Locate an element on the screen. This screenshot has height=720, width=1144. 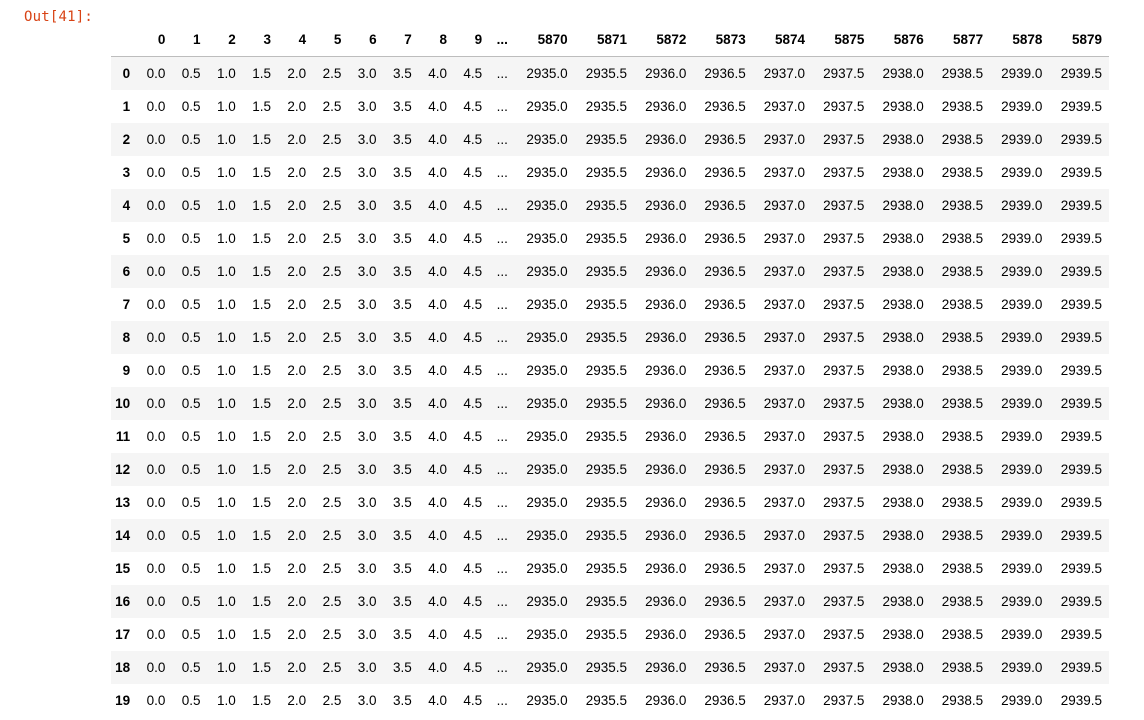
row-index: 15 is located at coordinates (123, 568).